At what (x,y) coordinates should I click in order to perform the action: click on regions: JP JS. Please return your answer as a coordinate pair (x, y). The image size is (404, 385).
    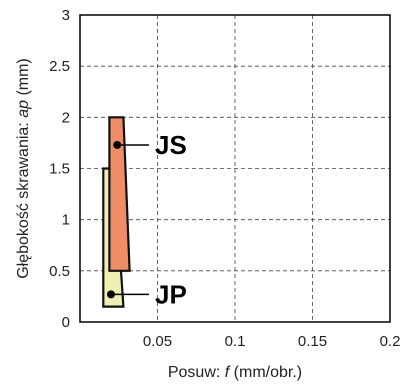
    Looking at the image, I should click on (144, 212).